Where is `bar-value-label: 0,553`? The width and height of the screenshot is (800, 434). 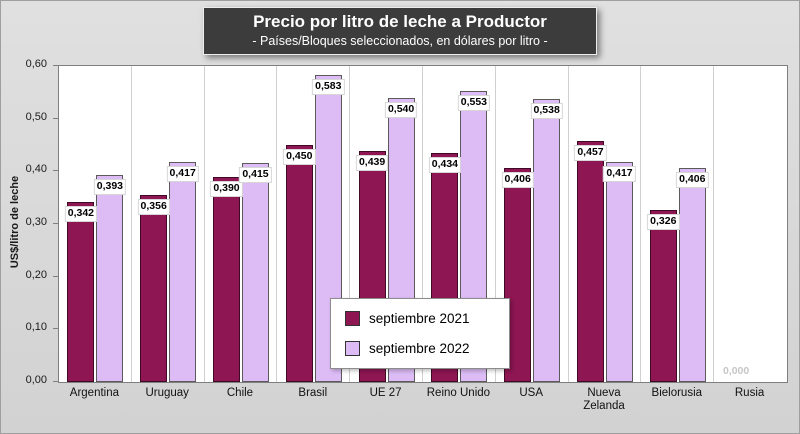
bar-value-label: 0,553 is located at coordinates (474, 103).